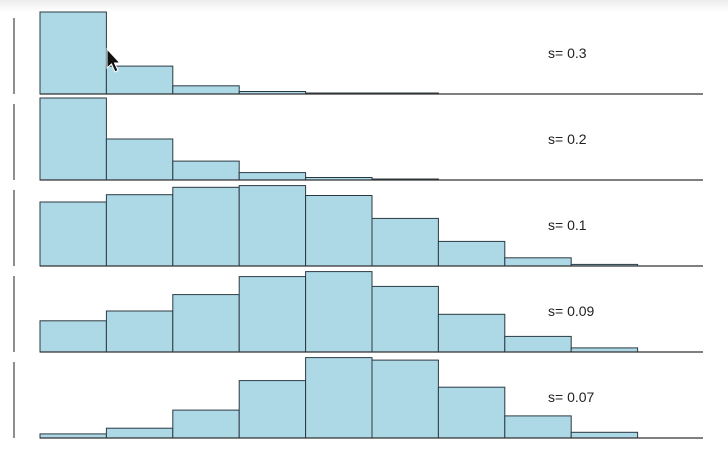 The image size is (728, 457). What do you see at coordinates (364, 6) in the screenshot?
I see `top-shade` at bounding box center [364, 6].